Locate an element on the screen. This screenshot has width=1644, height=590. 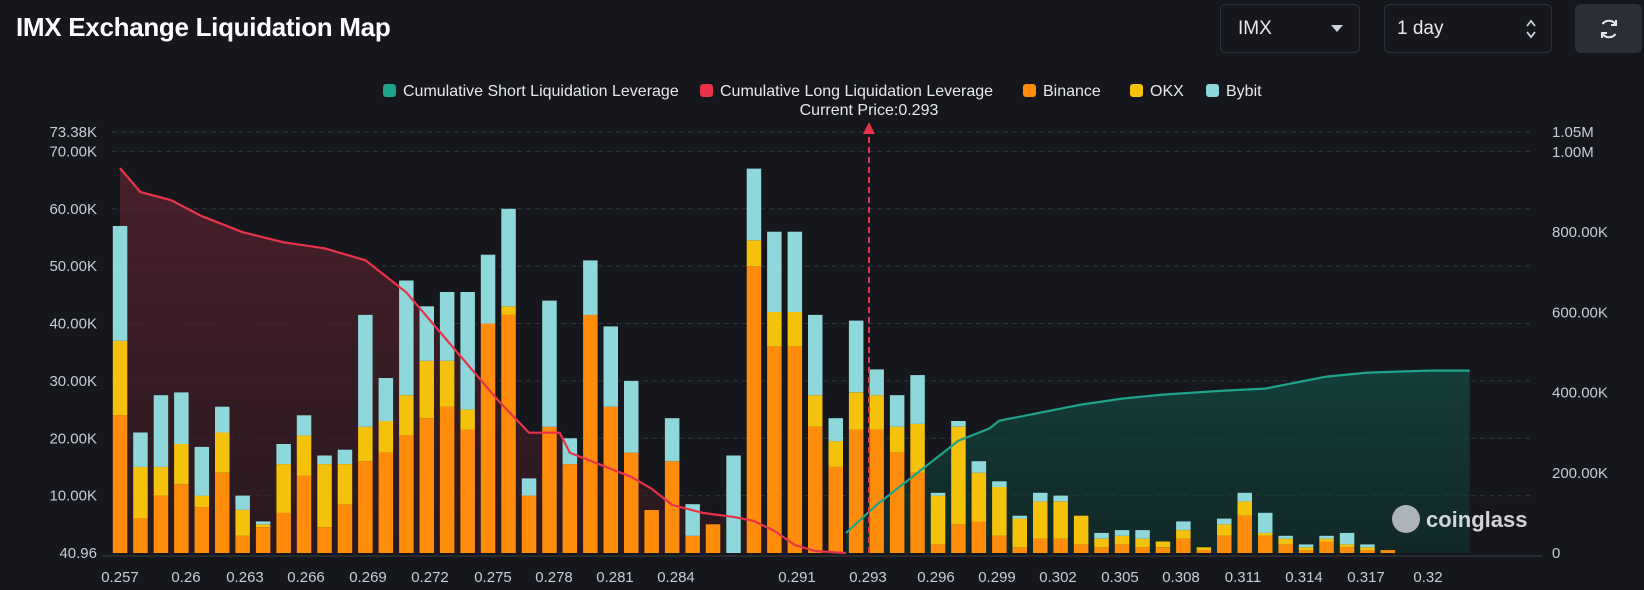
y-left-tick-label: 40.96 is located at coordinates (78, 553).